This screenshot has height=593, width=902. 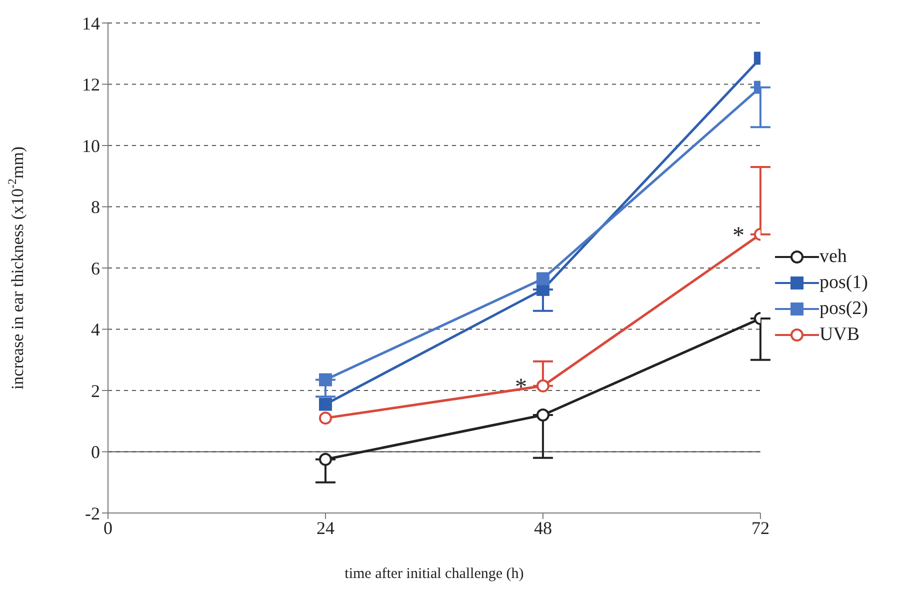 I want to click on x-tick-label: 72, so click(x=760, y=528).